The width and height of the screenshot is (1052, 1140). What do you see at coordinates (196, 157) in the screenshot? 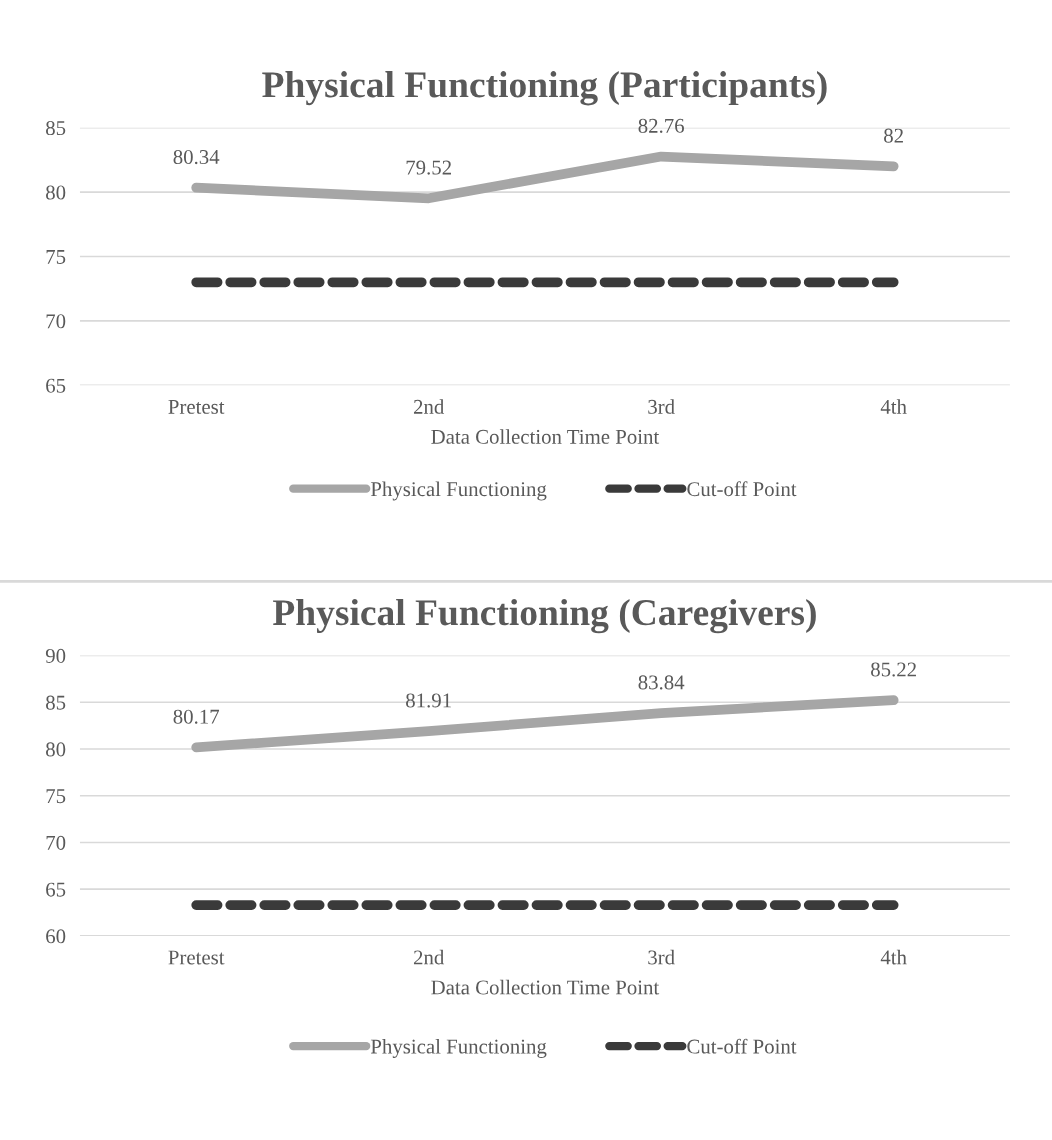
I see `data-label: 80.34` at bounding box center [196, 157].